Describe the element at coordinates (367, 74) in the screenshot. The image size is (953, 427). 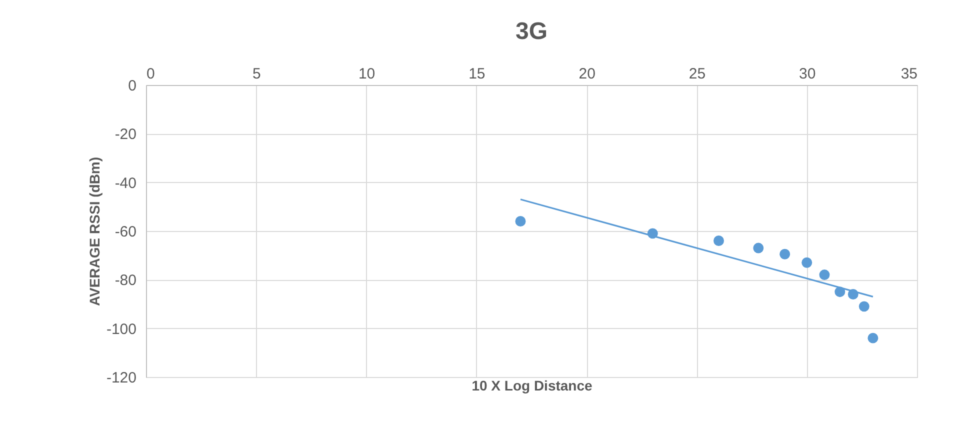
I see `x-tick-label: 10` at that location.